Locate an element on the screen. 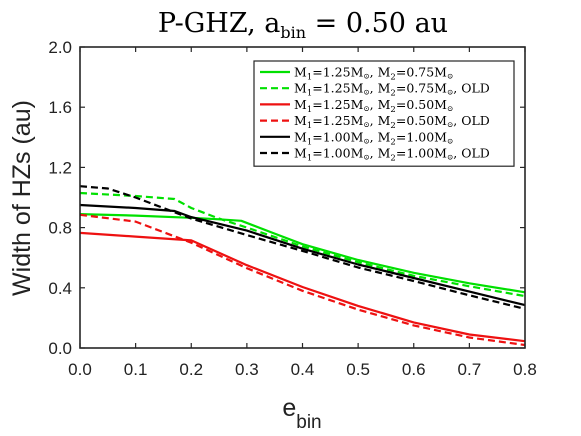 The image size is (581, 436). legend-entry: M1=1.25M⊙, M2=0.75M⊙, OLD is located at coordinates (392, 90).